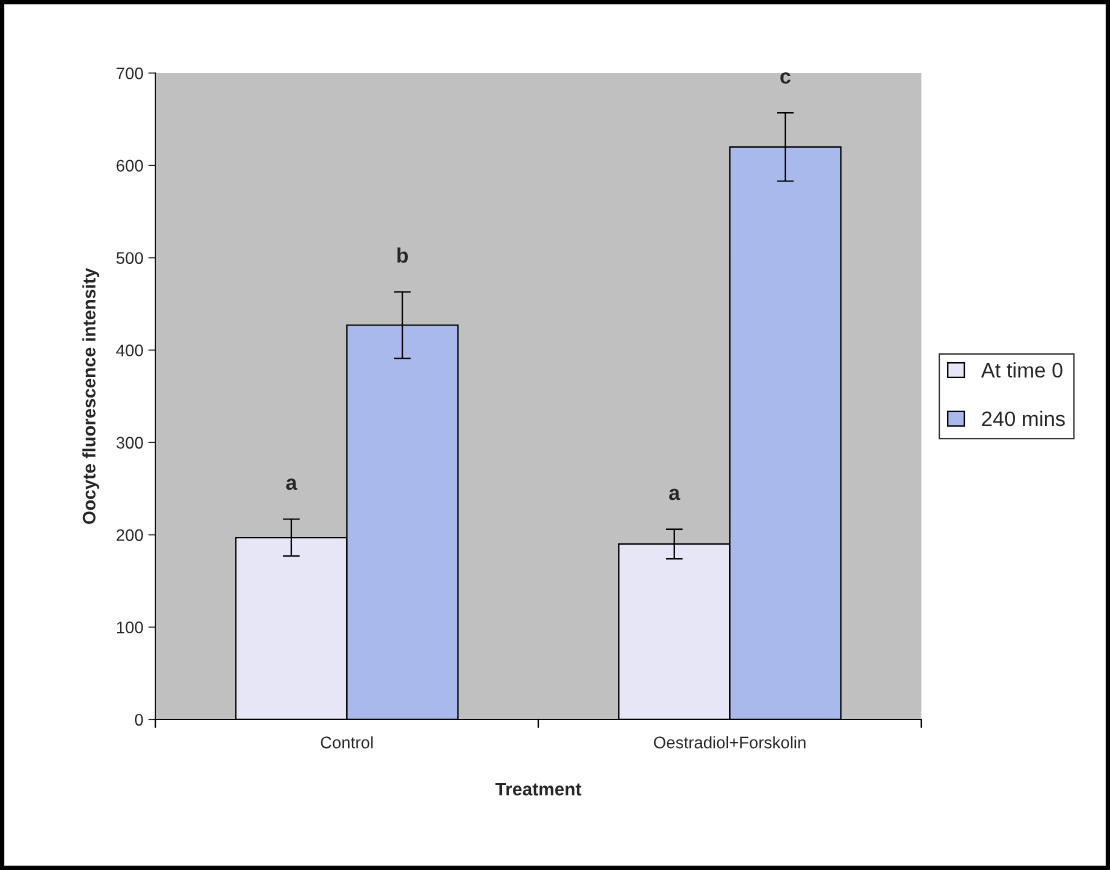 This screenshot has height=870, width=1110. What do you see at coordinates (129, 165) in the screenshot?
I see `y-tick-label: 600` at bounding box center [129, 165].